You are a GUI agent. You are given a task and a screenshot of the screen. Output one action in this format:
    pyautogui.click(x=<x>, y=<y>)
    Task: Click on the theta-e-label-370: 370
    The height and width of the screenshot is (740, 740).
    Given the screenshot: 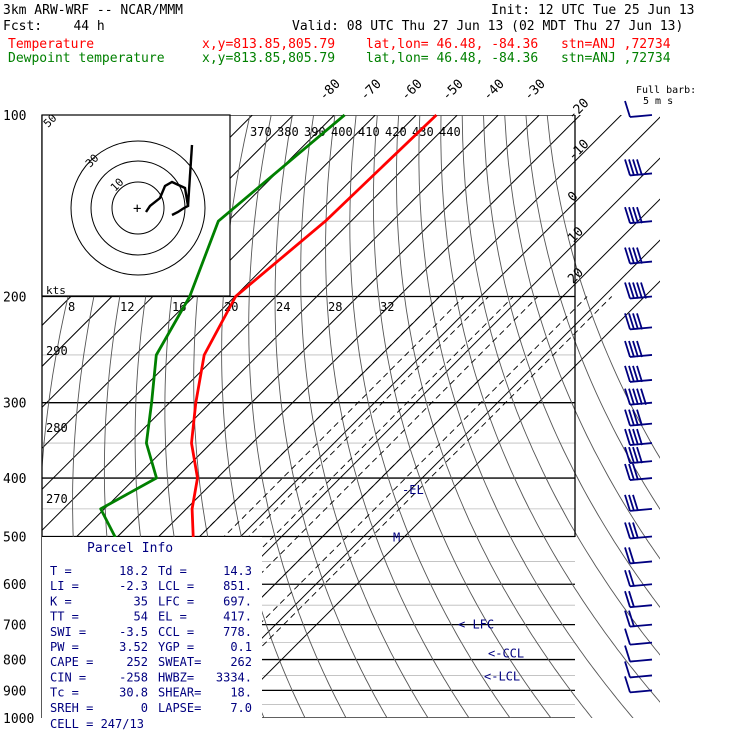 What is the action you would take?
    pyautogui.click(x=261, y=132)
    